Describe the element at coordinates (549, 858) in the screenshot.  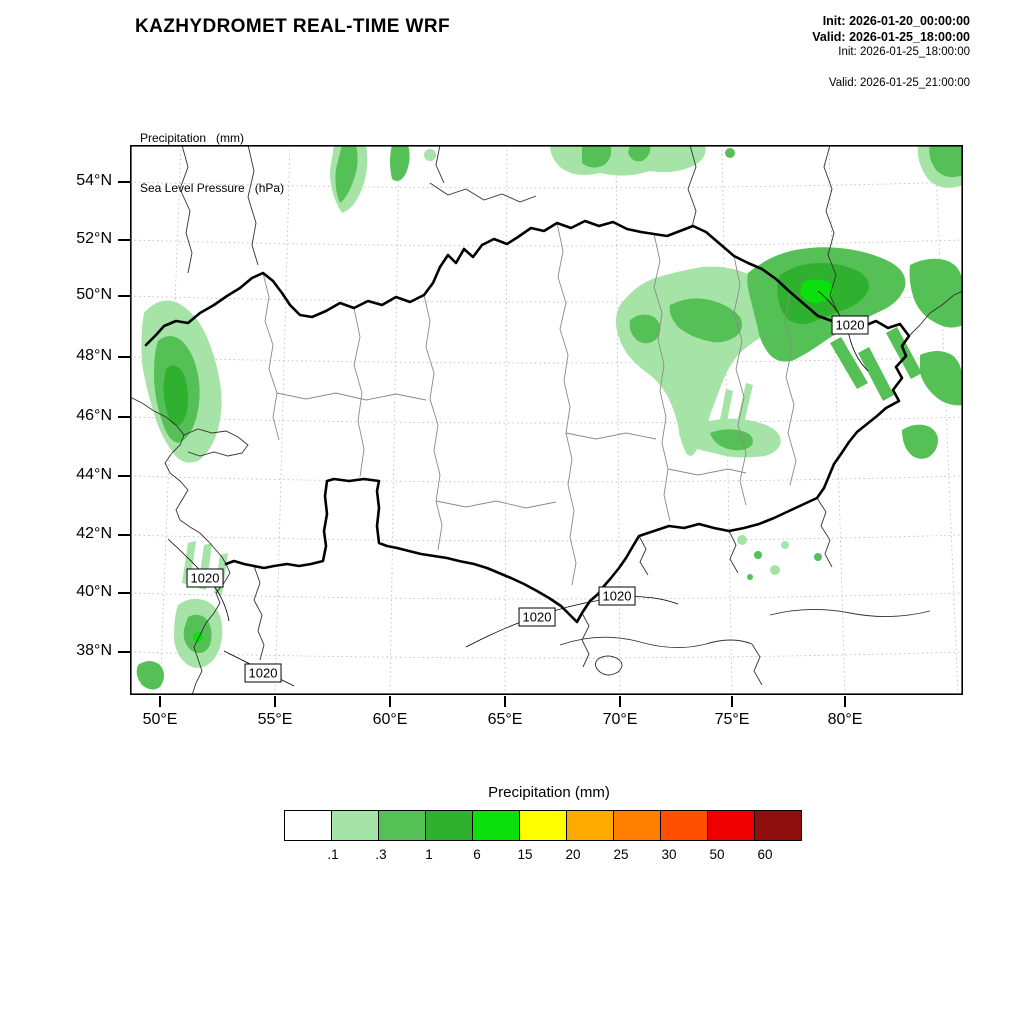
I see `legend-ticks: .1 .3 1 6 15 20 25 30 50 60` at that location.